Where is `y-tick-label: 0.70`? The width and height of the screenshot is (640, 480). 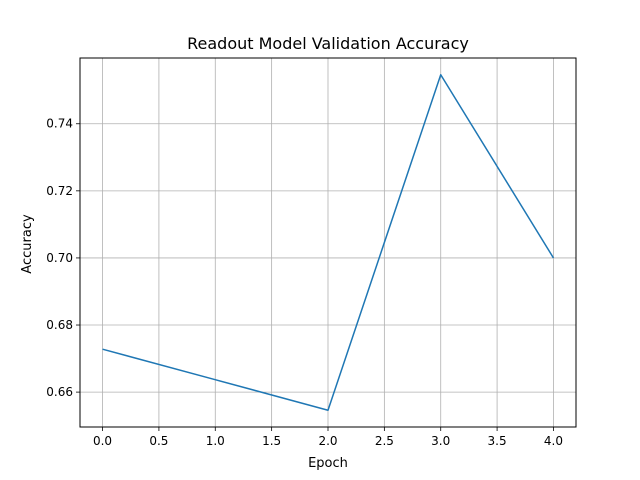
y-tick-label: 0.70 is located at coordinates (59, 258).